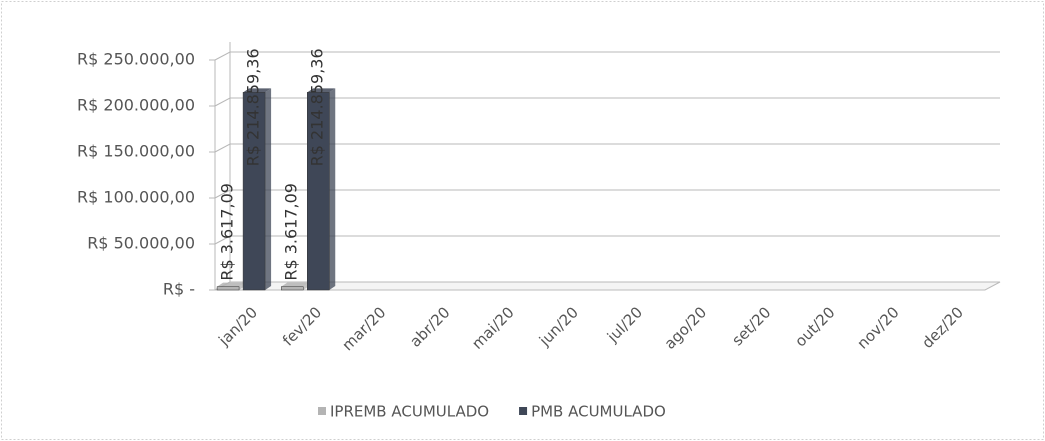  I want to click on y-tick-label: R$ 150.000,00, so click(136, 151).